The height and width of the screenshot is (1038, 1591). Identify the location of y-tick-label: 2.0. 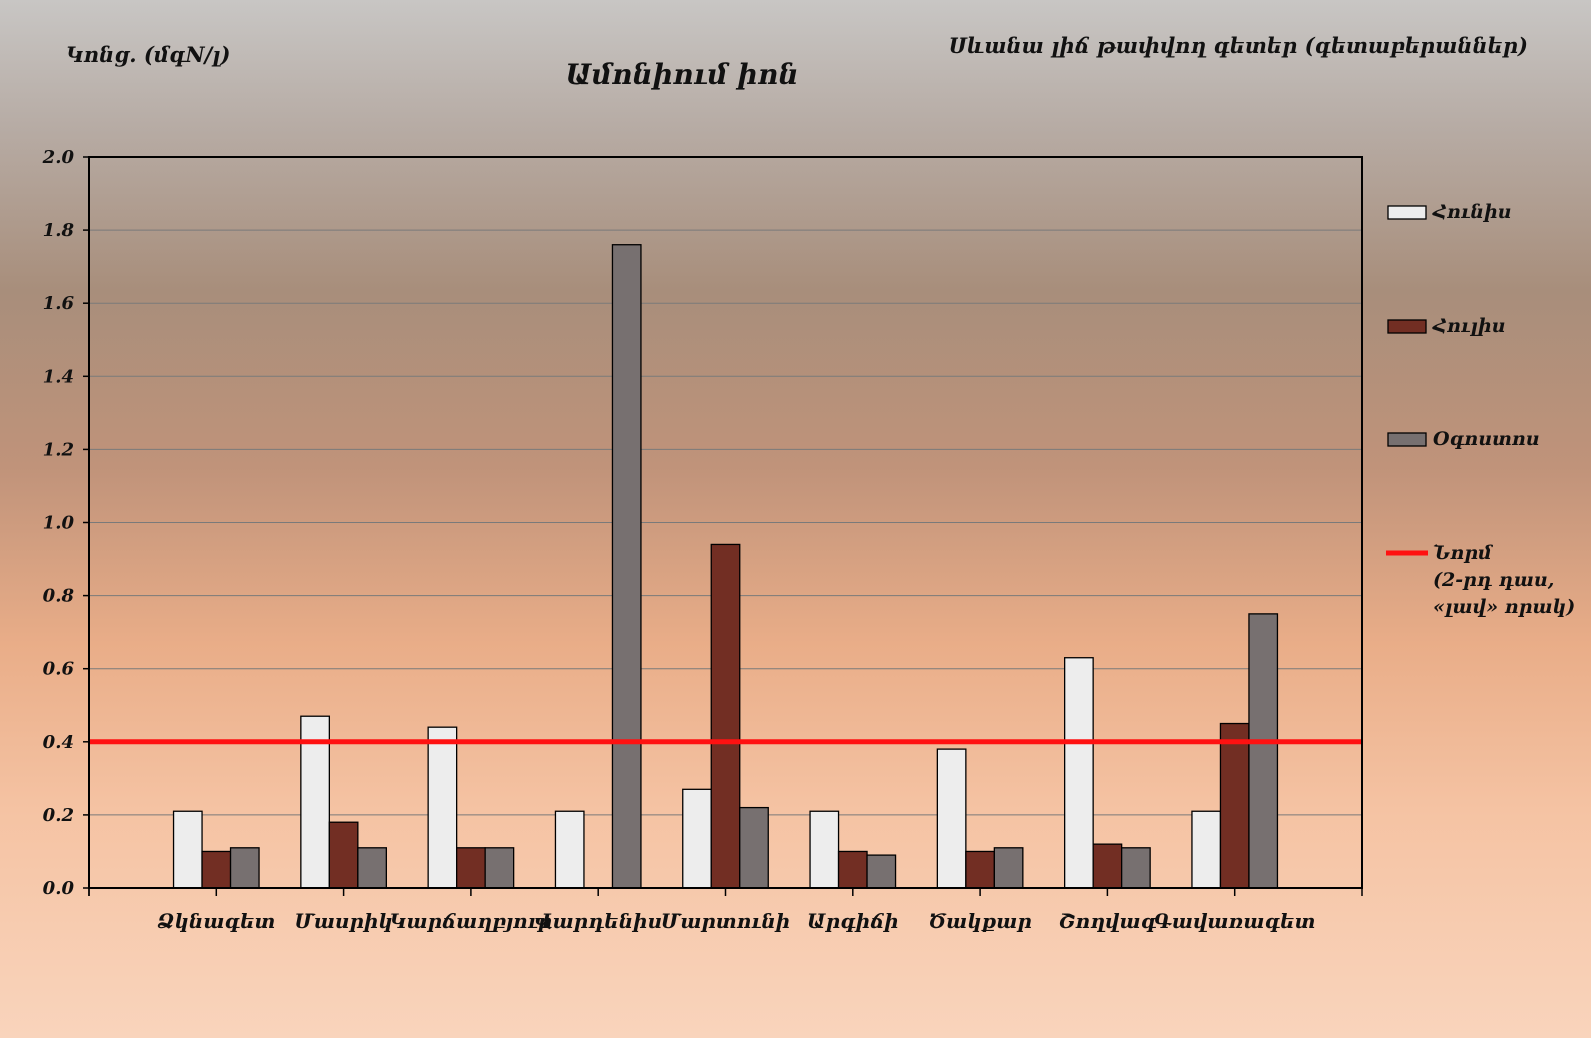
(58, 157).